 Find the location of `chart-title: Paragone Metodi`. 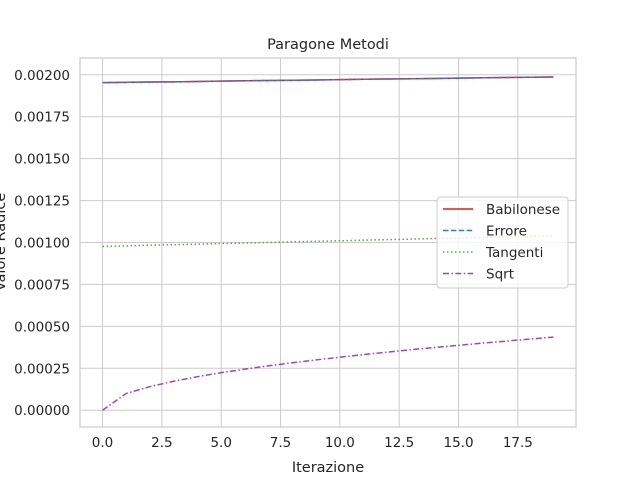

chart-title: Paragone Metodi is located at coordinates (328, 45).